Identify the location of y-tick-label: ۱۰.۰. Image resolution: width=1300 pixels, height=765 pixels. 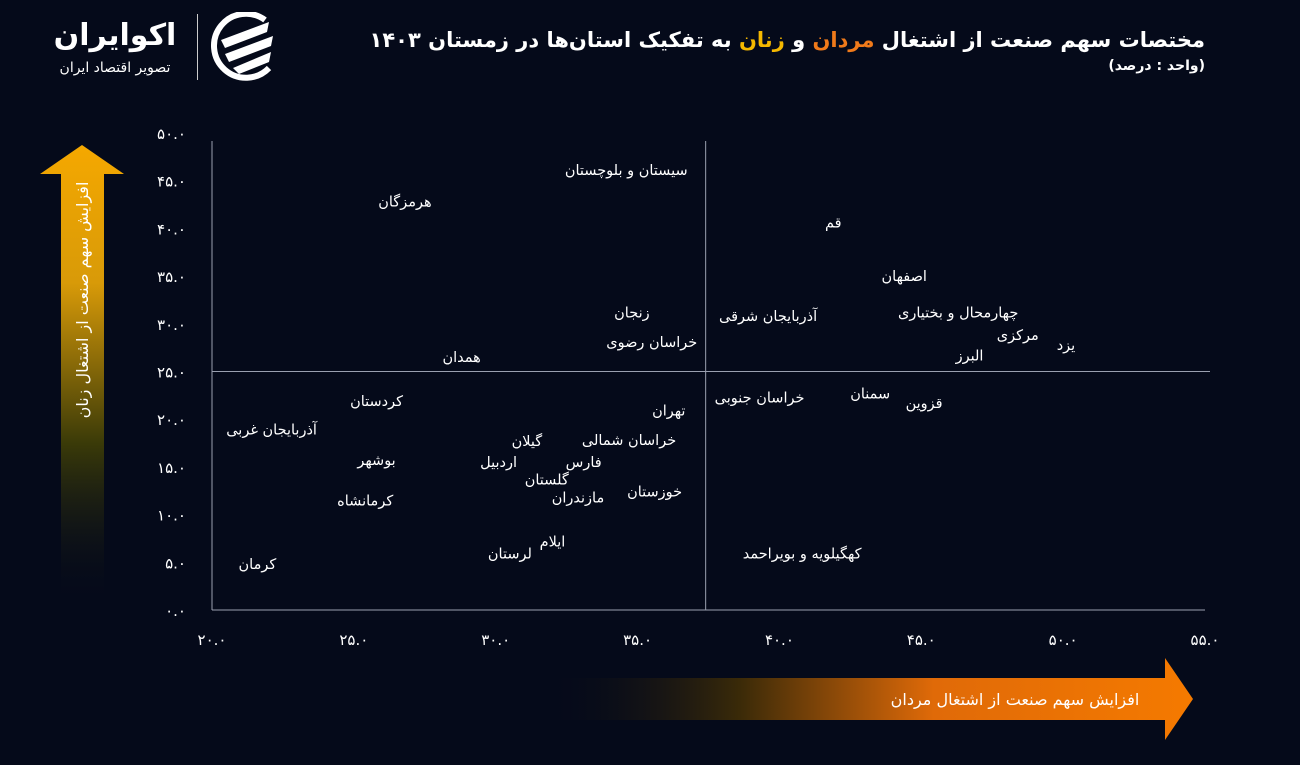
(171, 516).